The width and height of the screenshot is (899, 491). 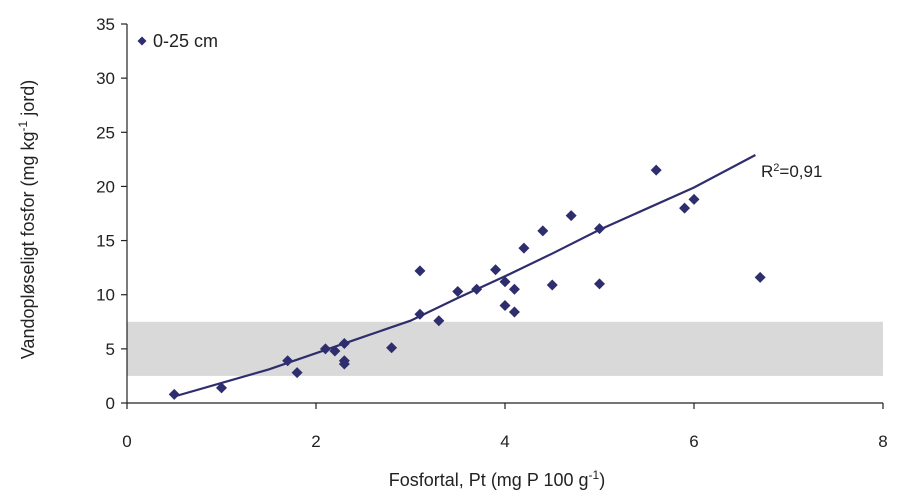 What do you see at coordinates (142, 41) in the screenshot?
I see `legend-marker-diamond` at bounding box center [142, 41].